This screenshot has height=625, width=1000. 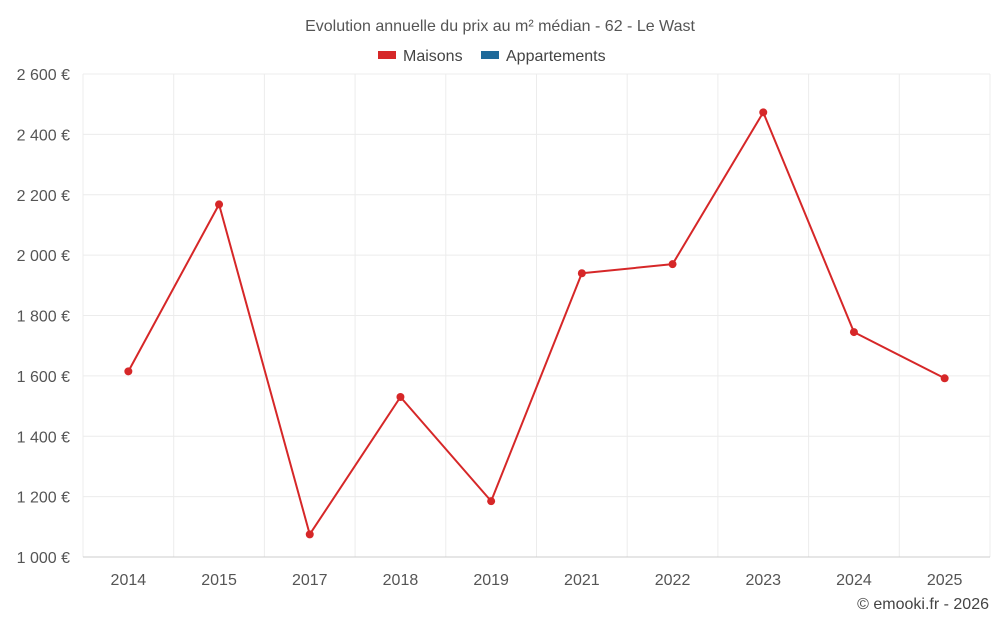 I want to click on legend-swatch-appartements, so click(x=490, y=55).